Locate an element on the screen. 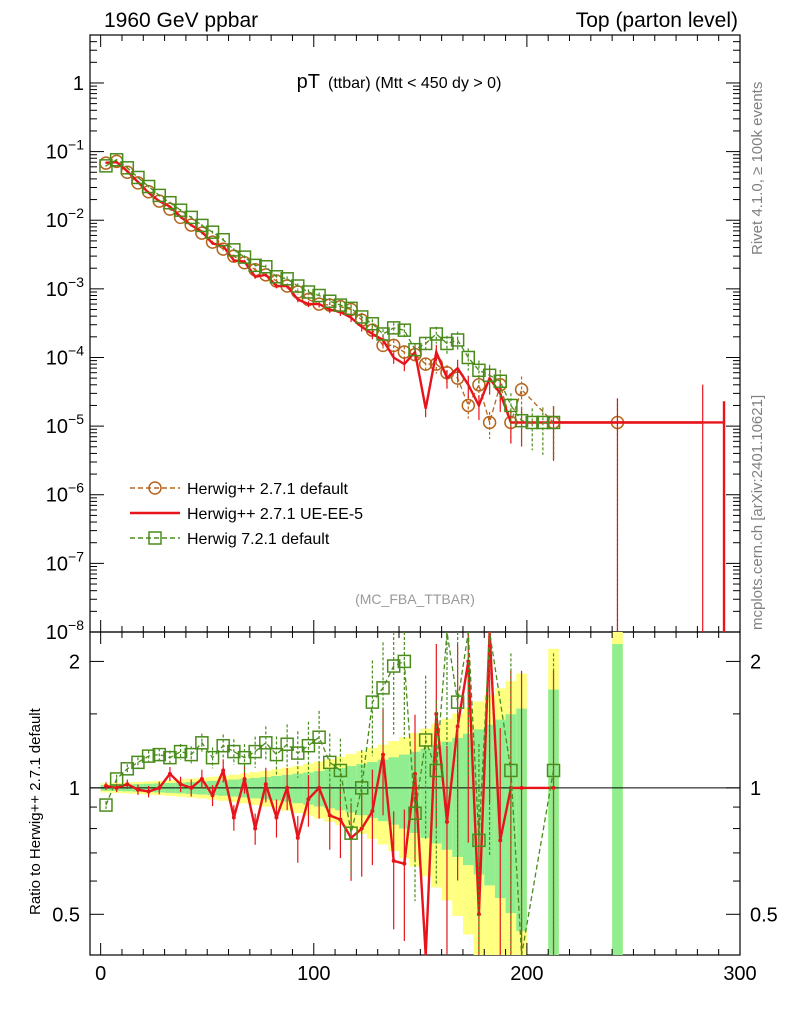 This screenshot has width=786, height=1024. legend-label-herwig-721-default: Herwig 7.2.1 default is located at coordinates (258, 539).